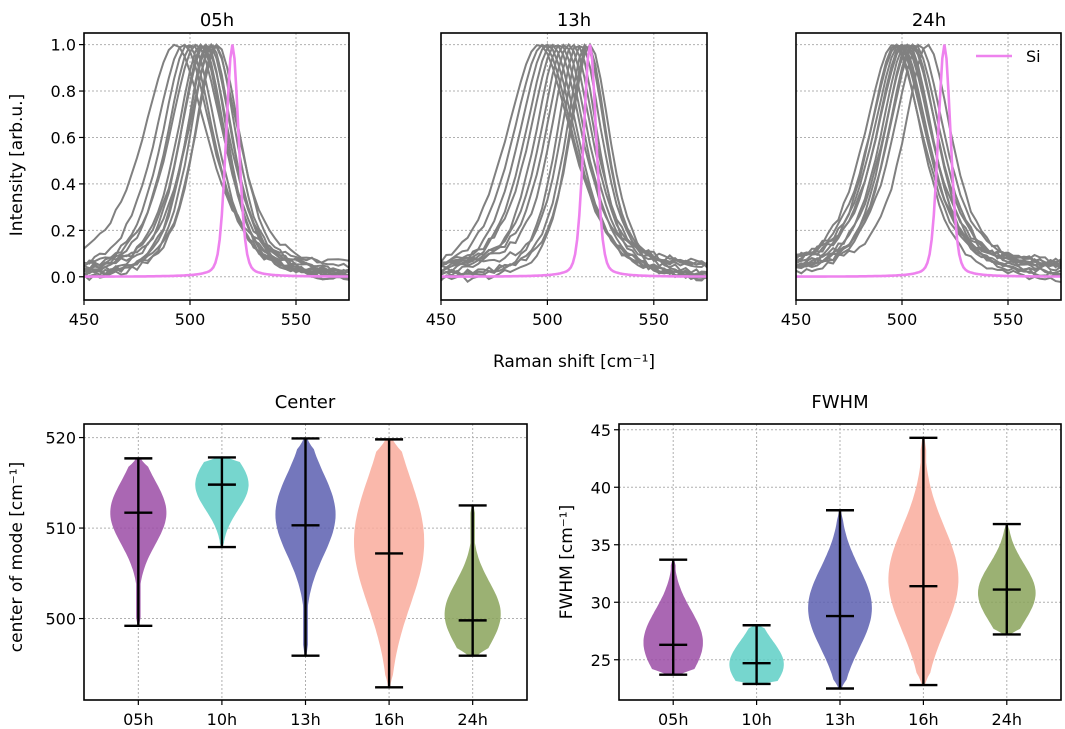  What do you see at coordinates (60, 528) in the screenshot?
I see `y-tick-label: 510` at bounding box center [60, 528].